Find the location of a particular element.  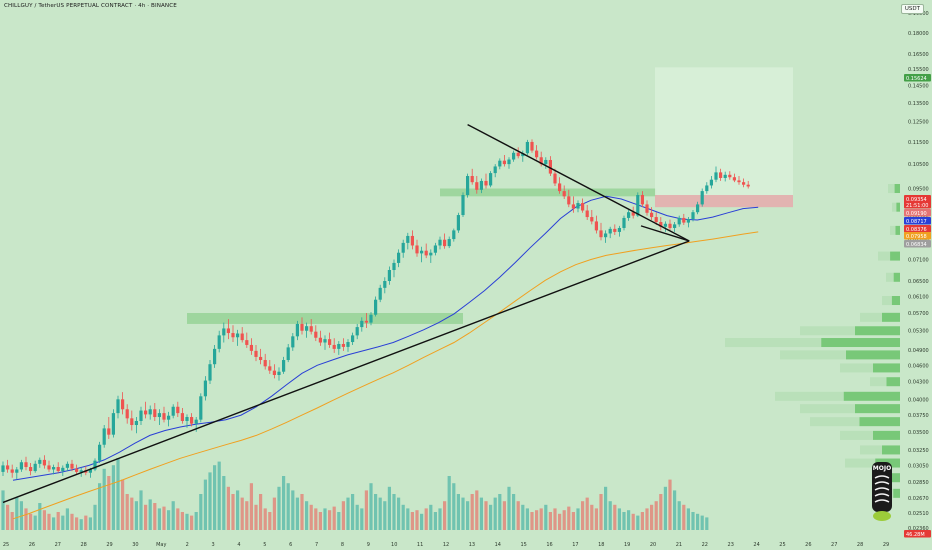

time-tick-8: 3 is located at coordinates (212, 545).